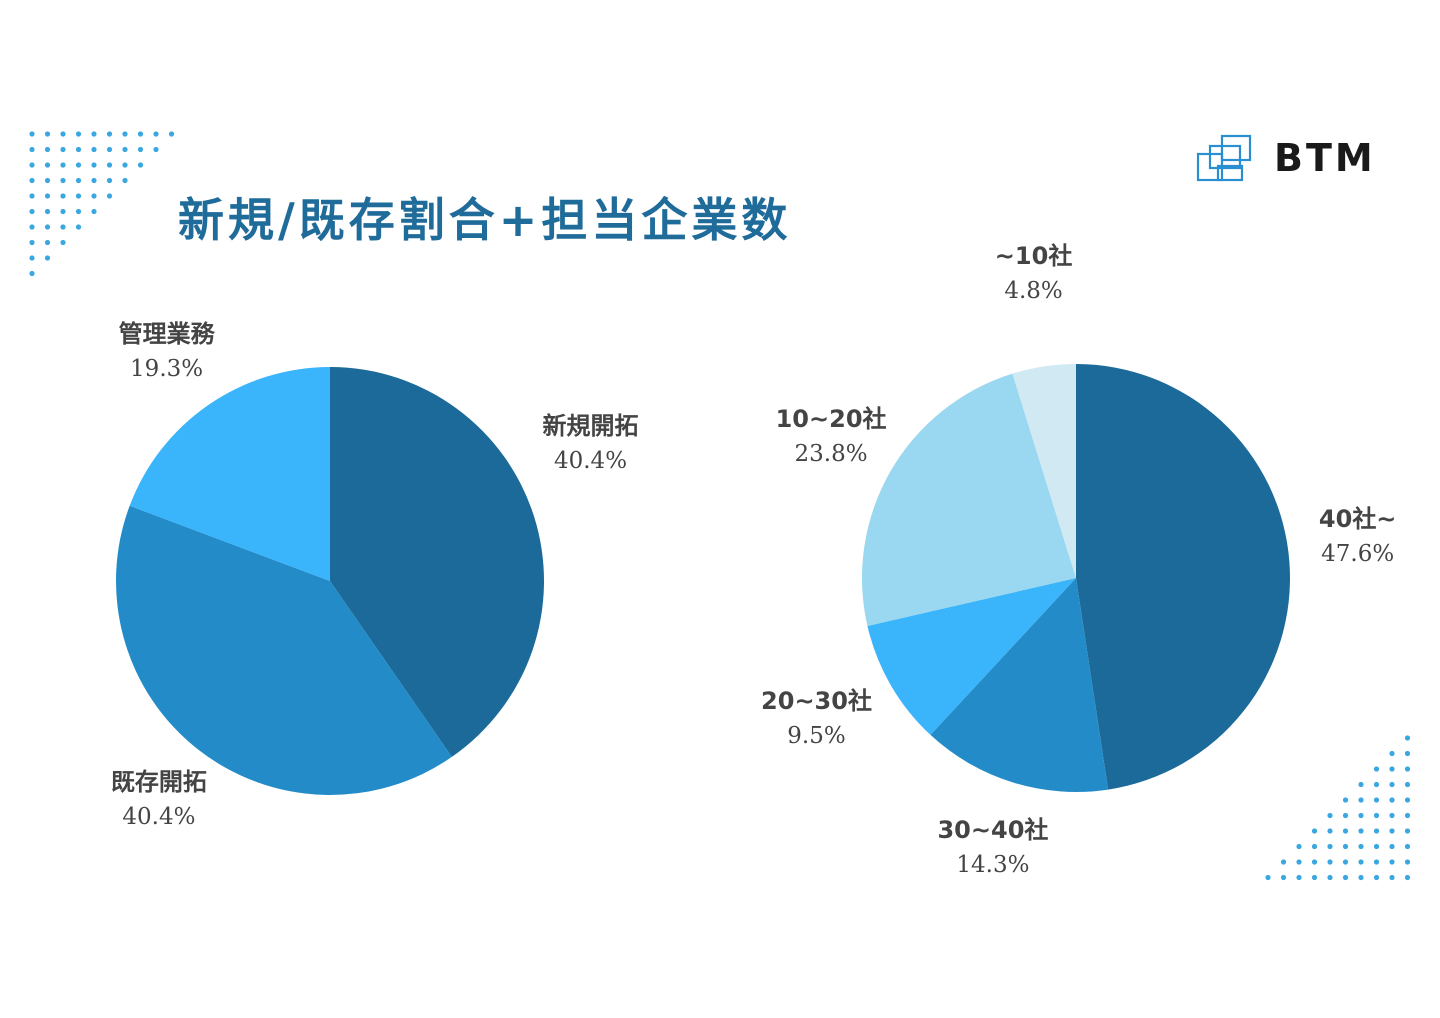  I want to click on slice-percentage: 9.5%, so click(816, 736).